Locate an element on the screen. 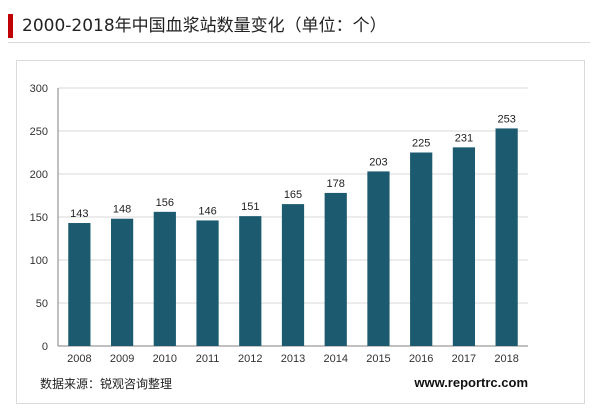 This screenshot has height=412, width=600. data-label: 156 is located at coordinates (165, 203).